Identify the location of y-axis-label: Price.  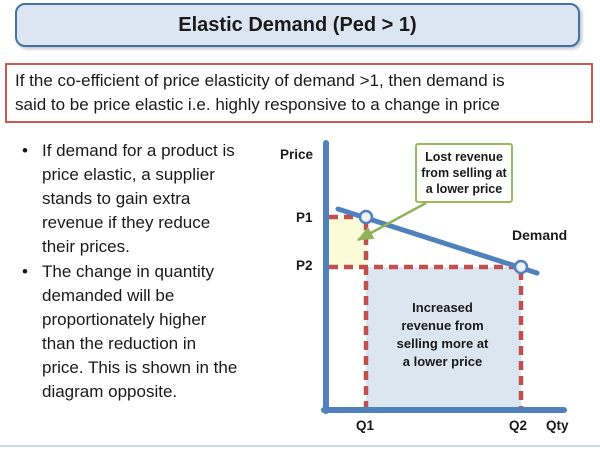
(297, 154).